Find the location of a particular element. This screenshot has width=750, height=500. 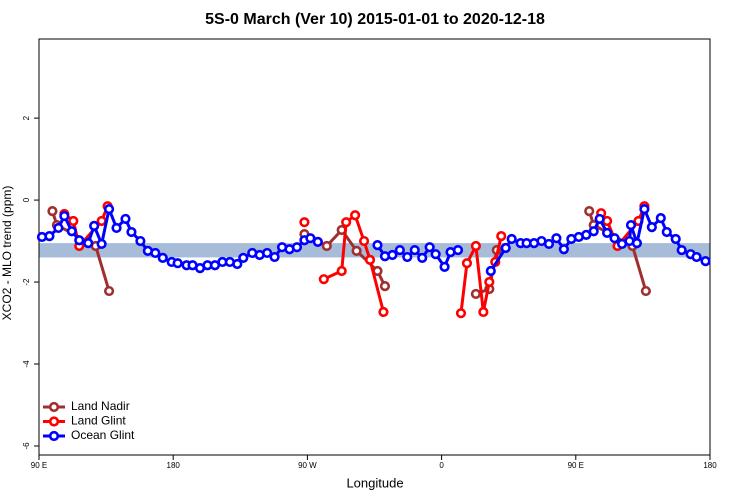

x-axis-title: Longitude is located at coordinates (374, 482).